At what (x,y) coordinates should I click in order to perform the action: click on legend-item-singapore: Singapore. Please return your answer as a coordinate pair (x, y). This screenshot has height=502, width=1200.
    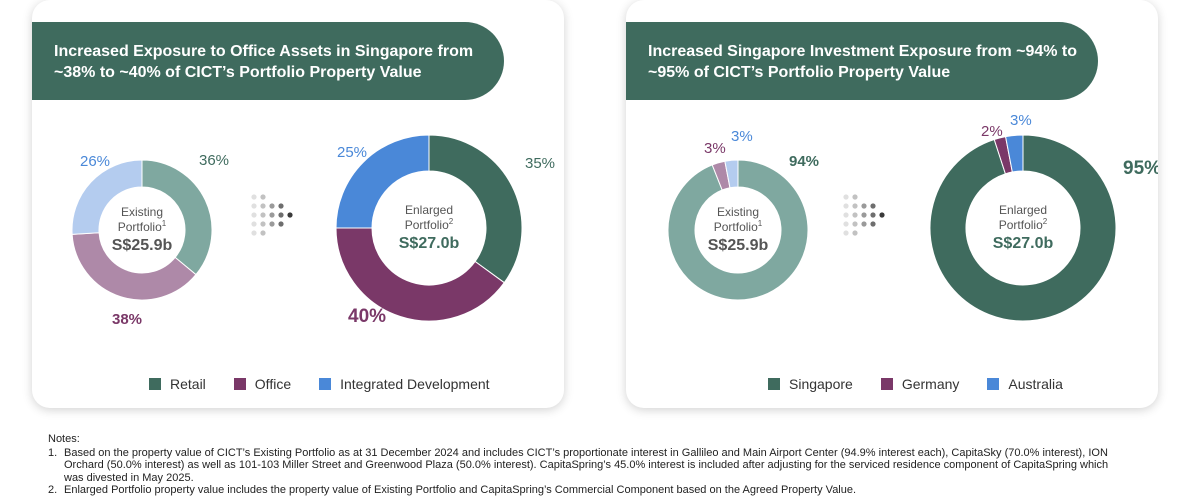
    Looking at the image, I should click on (810, 384).